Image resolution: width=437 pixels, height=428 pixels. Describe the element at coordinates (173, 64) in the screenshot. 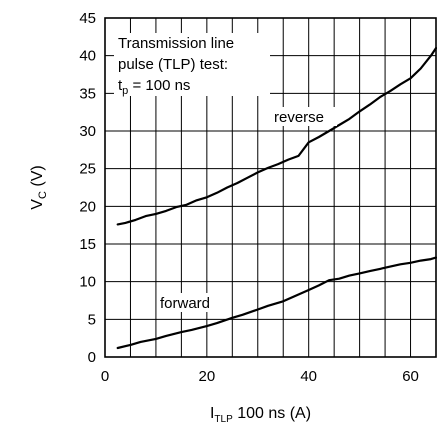

I see `annotation-line-2: pulse (TLP) test:` at that location.